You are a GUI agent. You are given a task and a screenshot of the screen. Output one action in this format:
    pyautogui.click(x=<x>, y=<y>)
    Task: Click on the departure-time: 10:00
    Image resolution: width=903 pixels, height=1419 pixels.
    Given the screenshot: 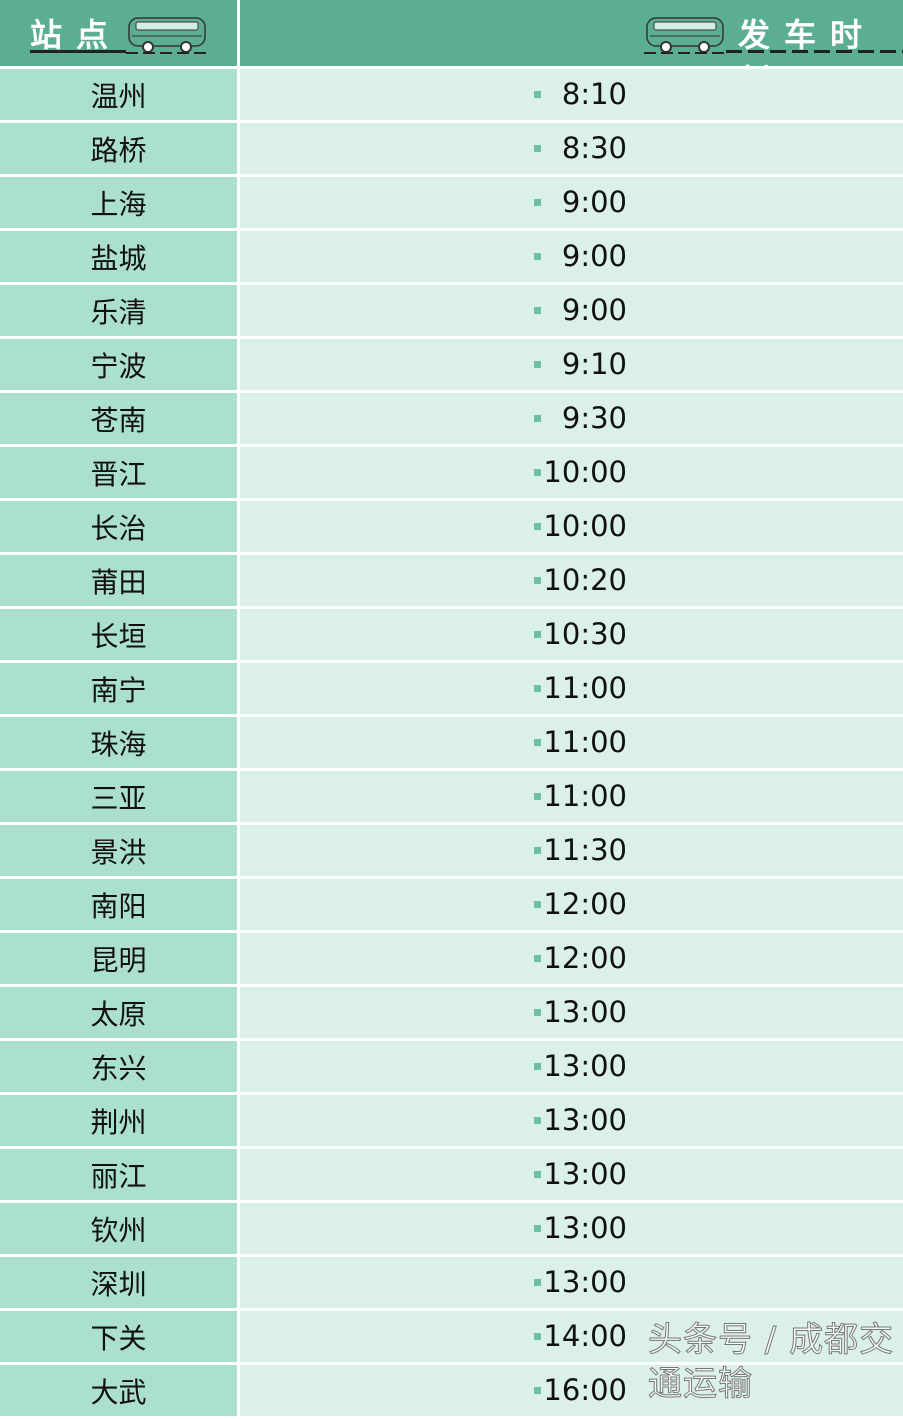 What is the action you would take?
    pyautogui.click(x=585, y=526)
    